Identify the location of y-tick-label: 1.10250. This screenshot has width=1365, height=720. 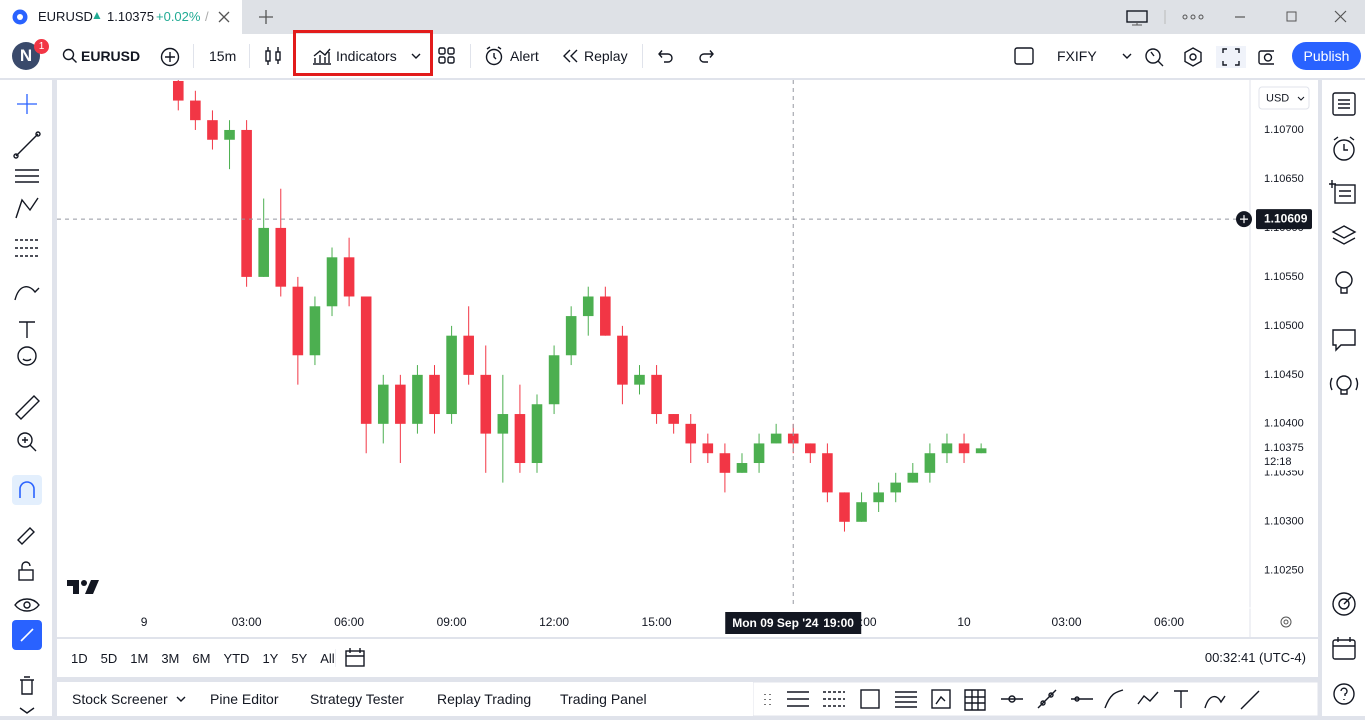
(1284, 571).